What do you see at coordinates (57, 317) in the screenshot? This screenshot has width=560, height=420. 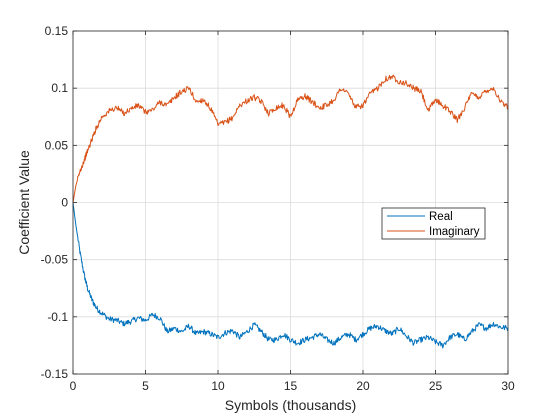 I see `y-tick-label: -0.1` at bounding box center [57, 317].